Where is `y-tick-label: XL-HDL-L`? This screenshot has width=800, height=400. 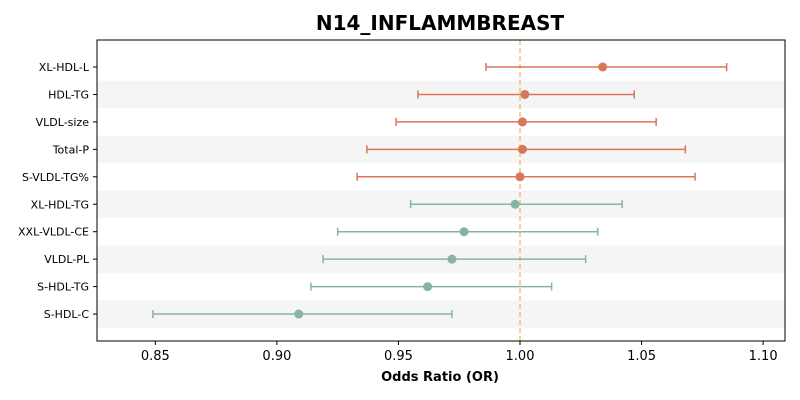 y-tick-label: XL-HDL-L is located at coordinates (64, 67).